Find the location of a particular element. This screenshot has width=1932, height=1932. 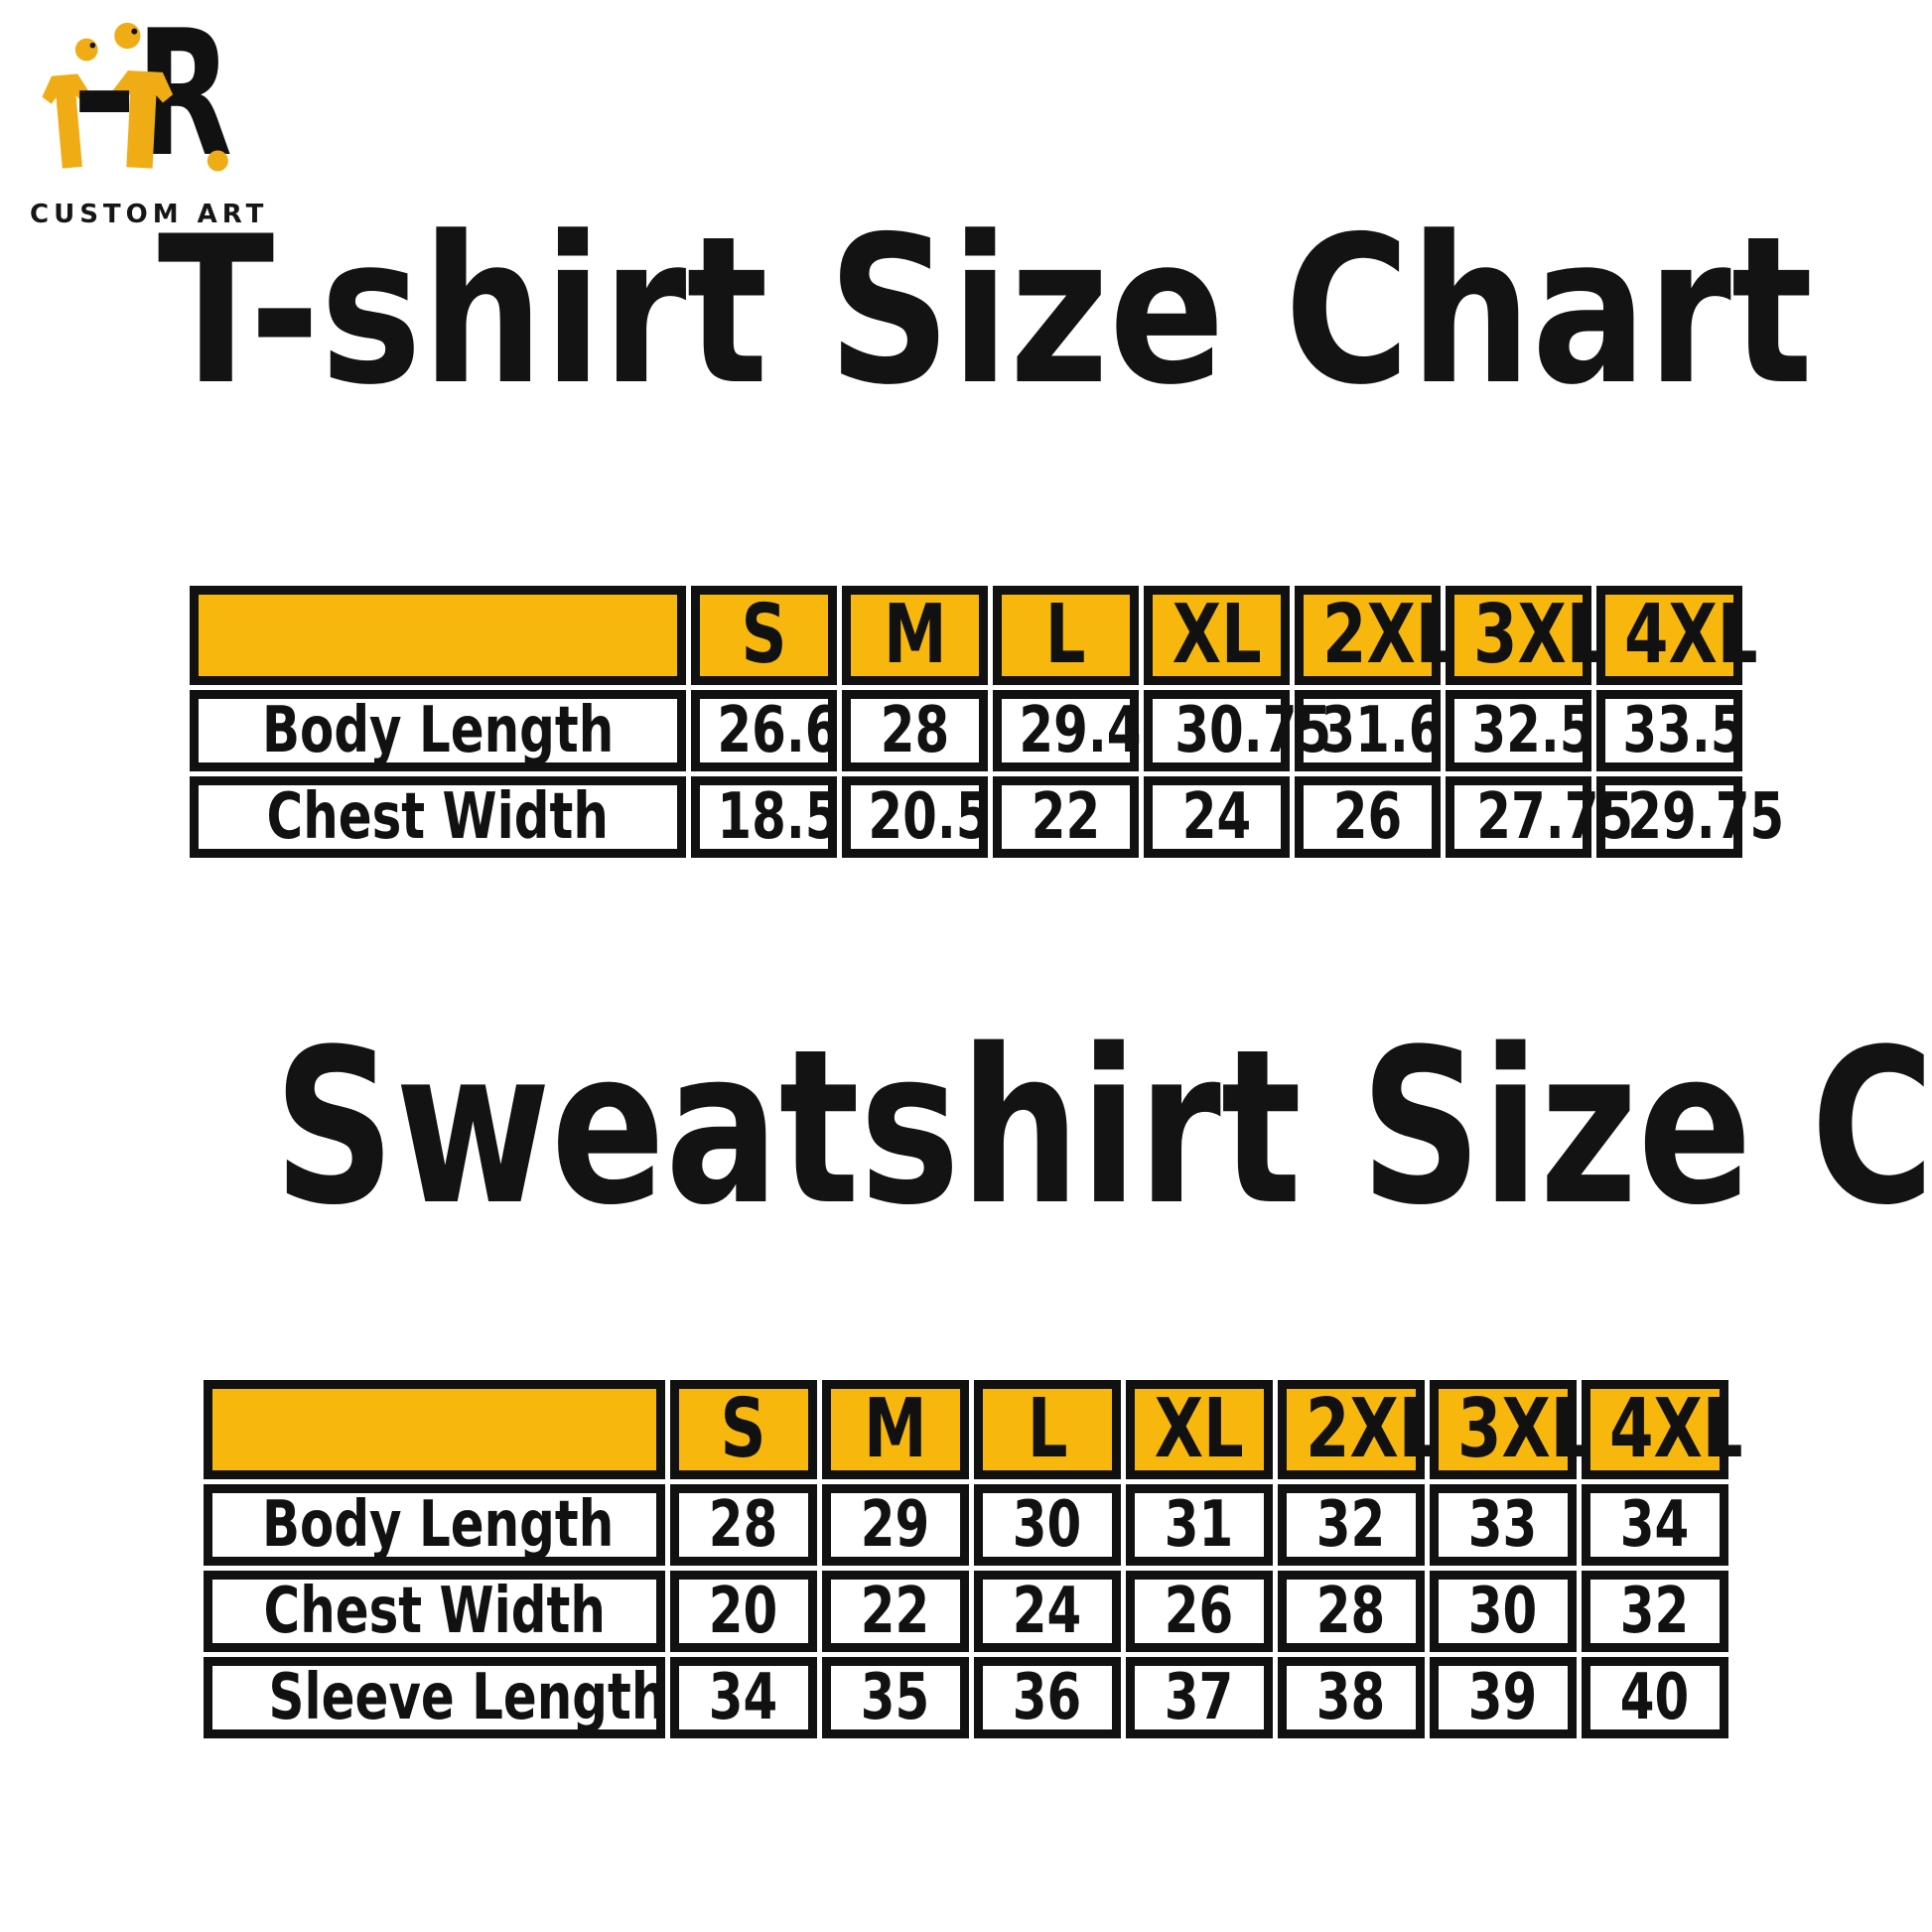

table-row: Body Length 28 29 30 31 32 33 34 is located at coordinates (966, 1525).